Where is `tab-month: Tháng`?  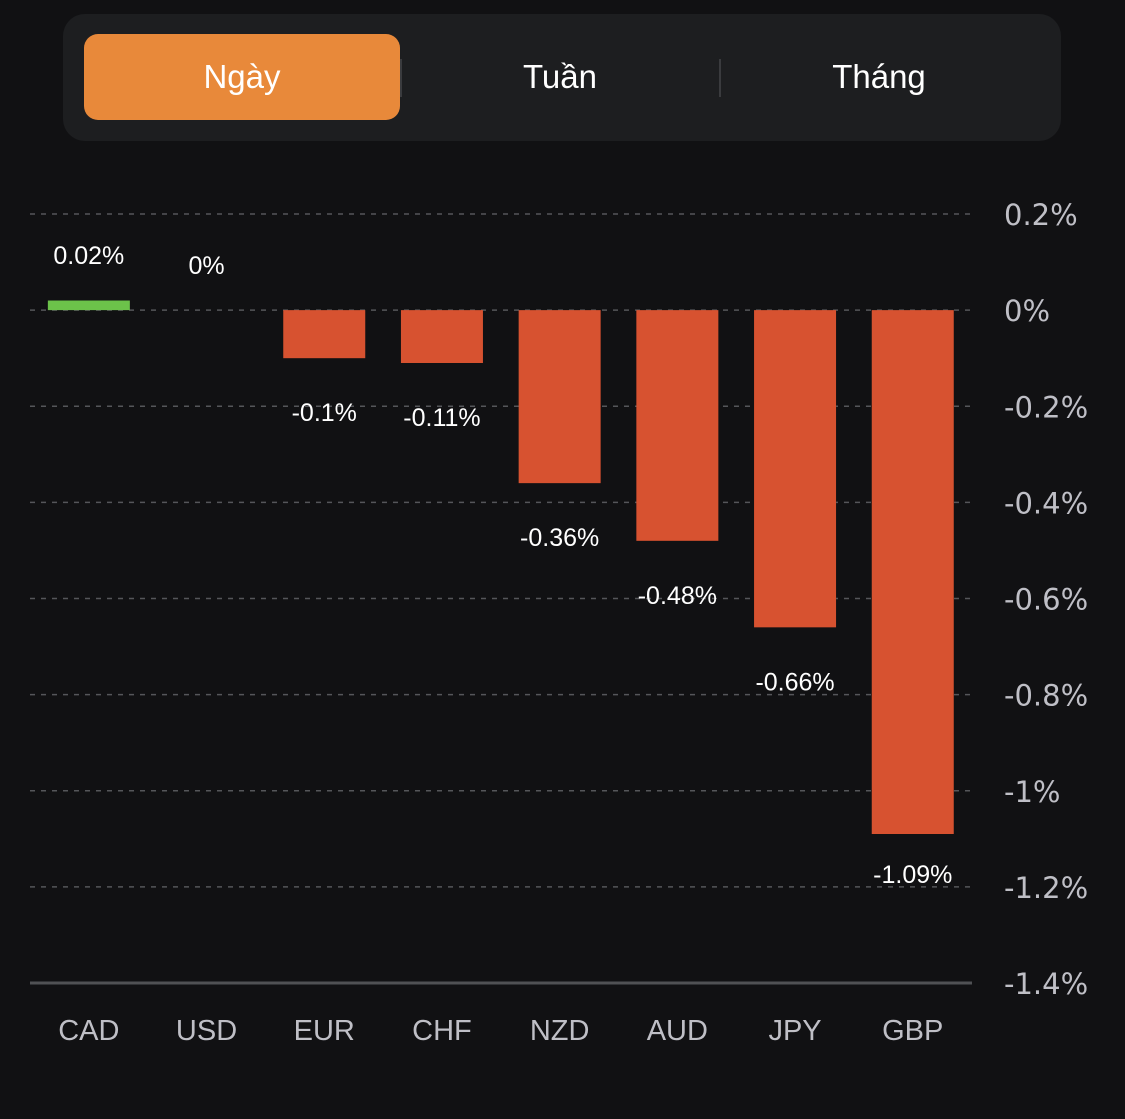
tab-month: Tháng is located at coordinates (879, 76).